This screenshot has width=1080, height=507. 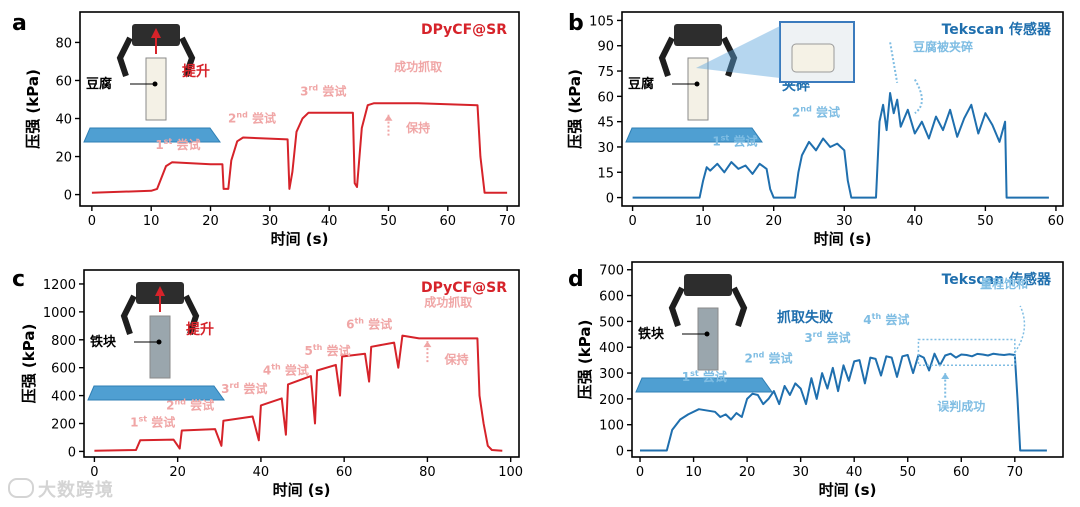 I want to click on y-tick-label: 0, so click(x=72, y=452).